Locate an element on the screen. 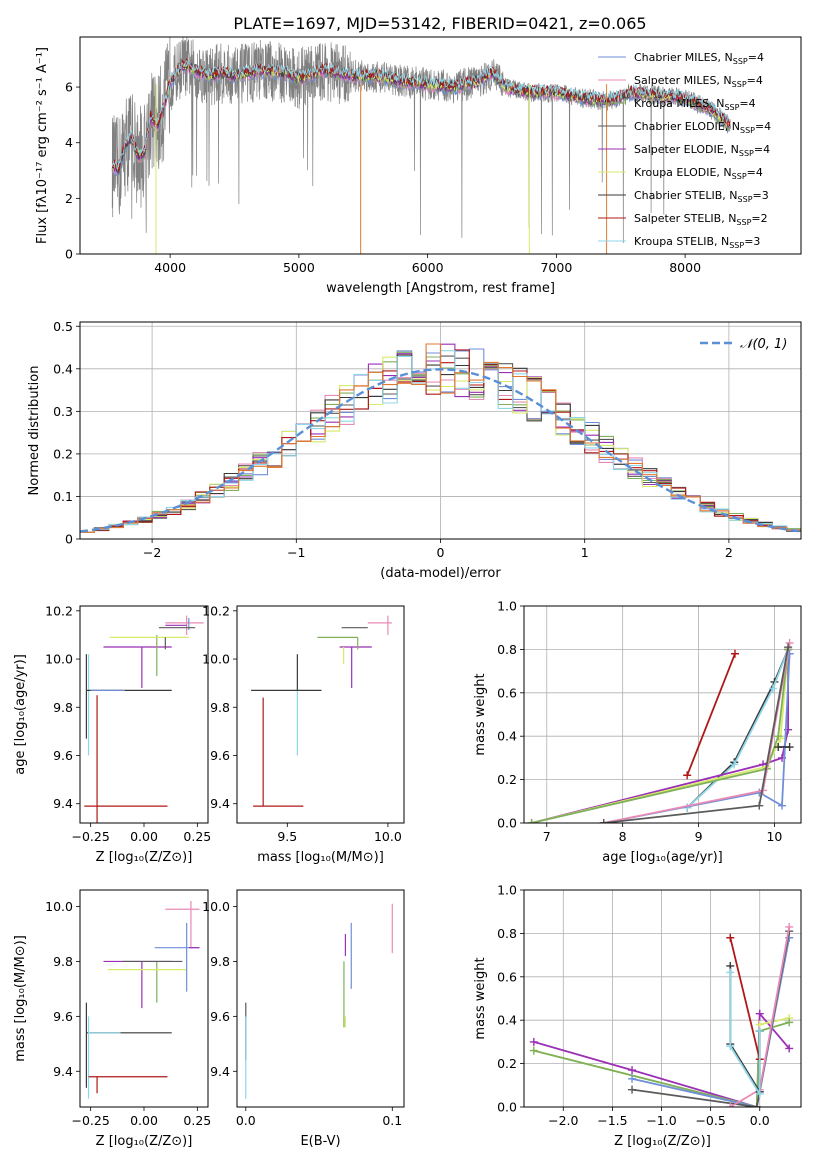  y-tick-label: 6 is located at coordinates (69, 87).